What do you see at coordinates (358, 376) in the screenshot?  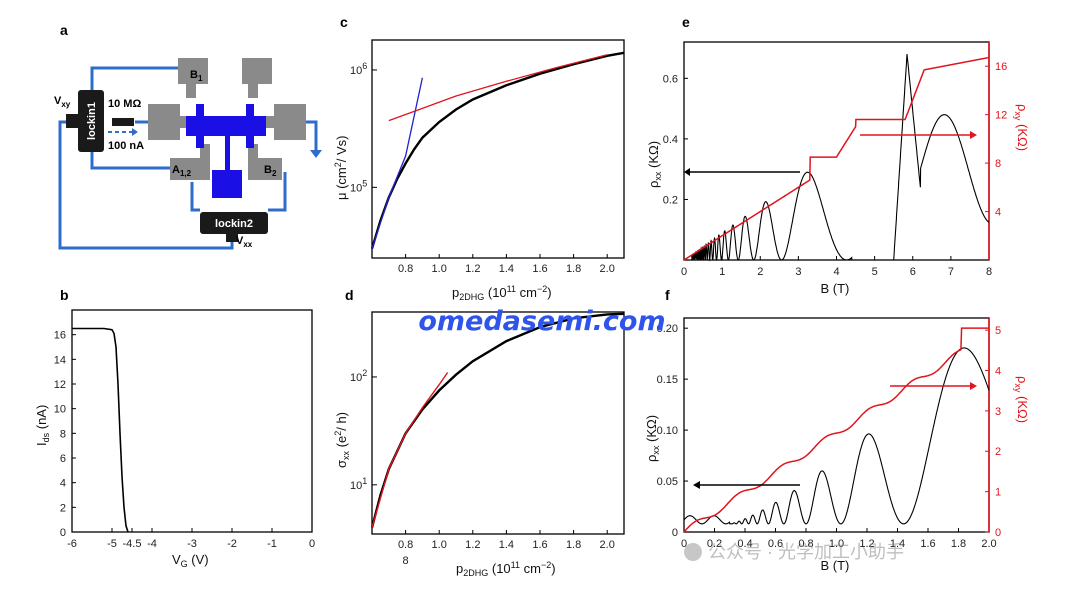 I see `y-tick-label-d: 102` at bounding box center [358, 376].